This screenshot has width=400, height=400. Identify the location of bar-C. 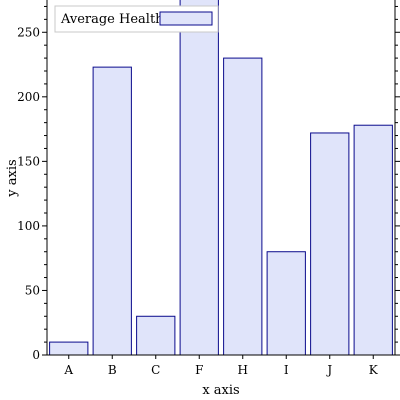
(156, 335).